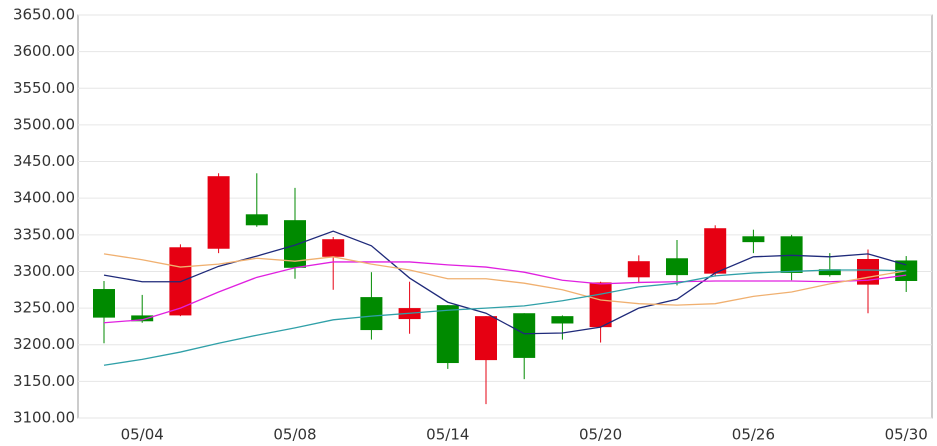 The image size is (937, 446). What do you see at coordinates (906, 435) in the screenshot?
I see `x-tick-label: 05/30` at bounding box center [906, 435].